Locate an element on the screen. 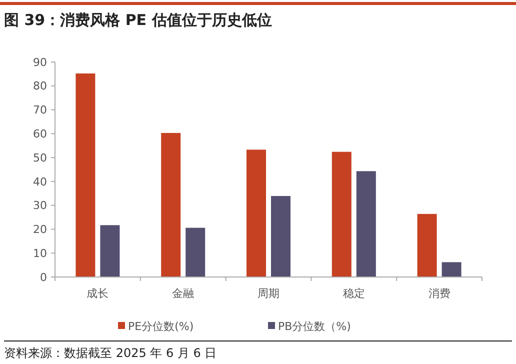 Image resolution: width=516 pixels, height=364 pixels. x-tick-label: 金融 is located at coordinates (183, 293).